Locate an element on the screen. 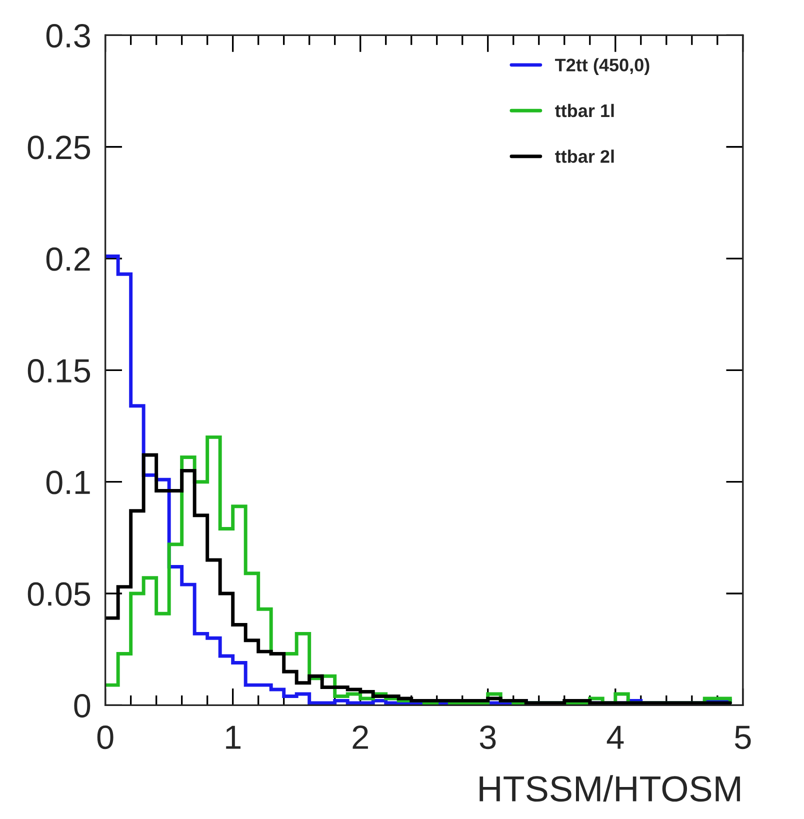  legend-label: ttbar 2l is located at coordinates (584, 156).